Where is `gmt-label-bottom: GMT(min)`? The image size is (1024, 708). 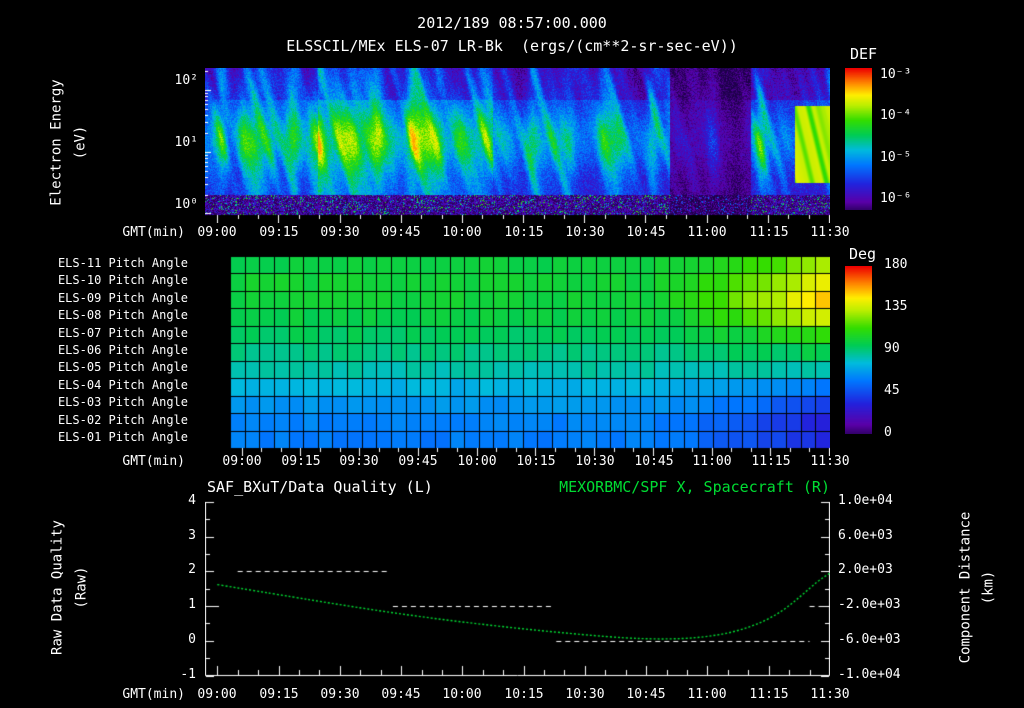
gmt-label-bottom: GMT(min) is located at coordinates (153, 694).